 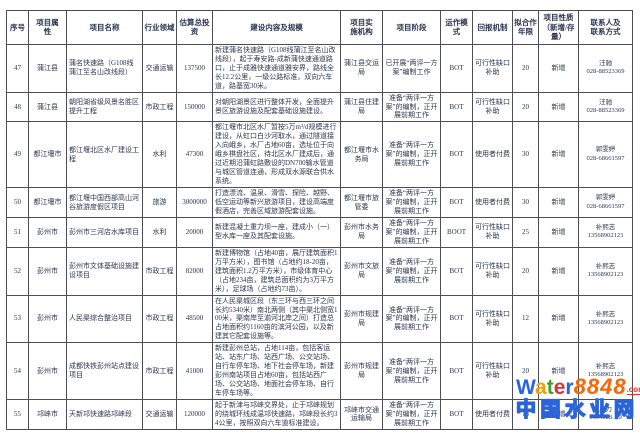 What do you see at coordinates (194, 155) in the screenshot?
I see `cell-investment: 47300` at bounding box center [194, 155].